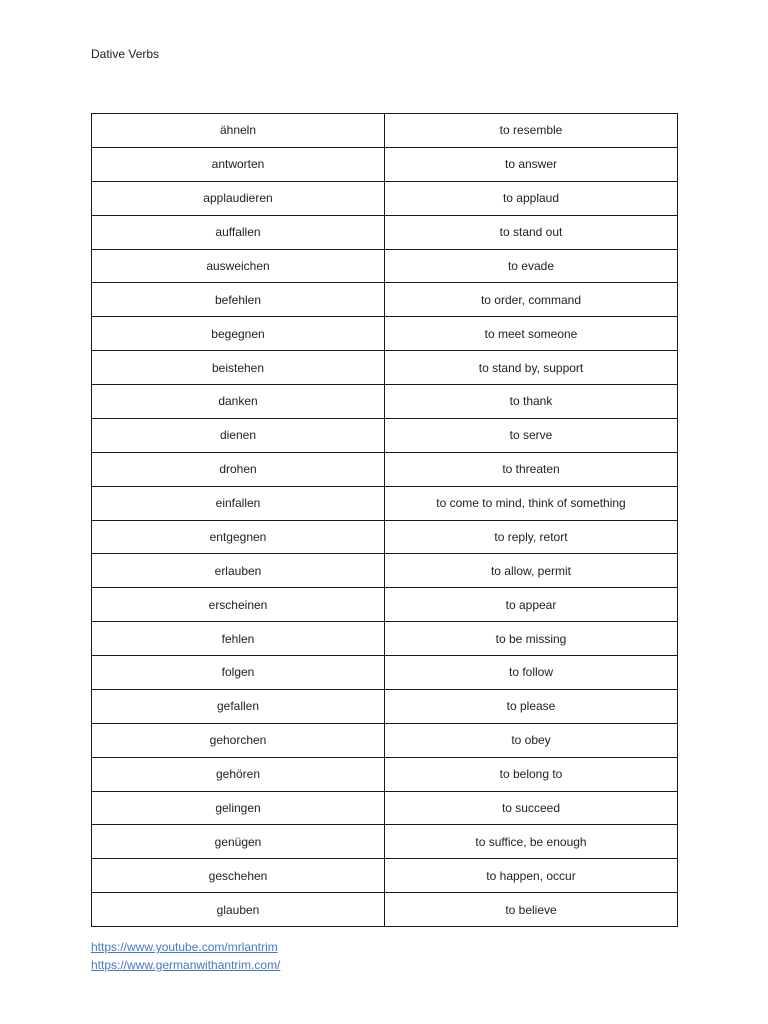 Image resolution: width=768 pixels, height=1024 pixels. I want to click on table-row: ähneln to resemble, so click(384, 130).